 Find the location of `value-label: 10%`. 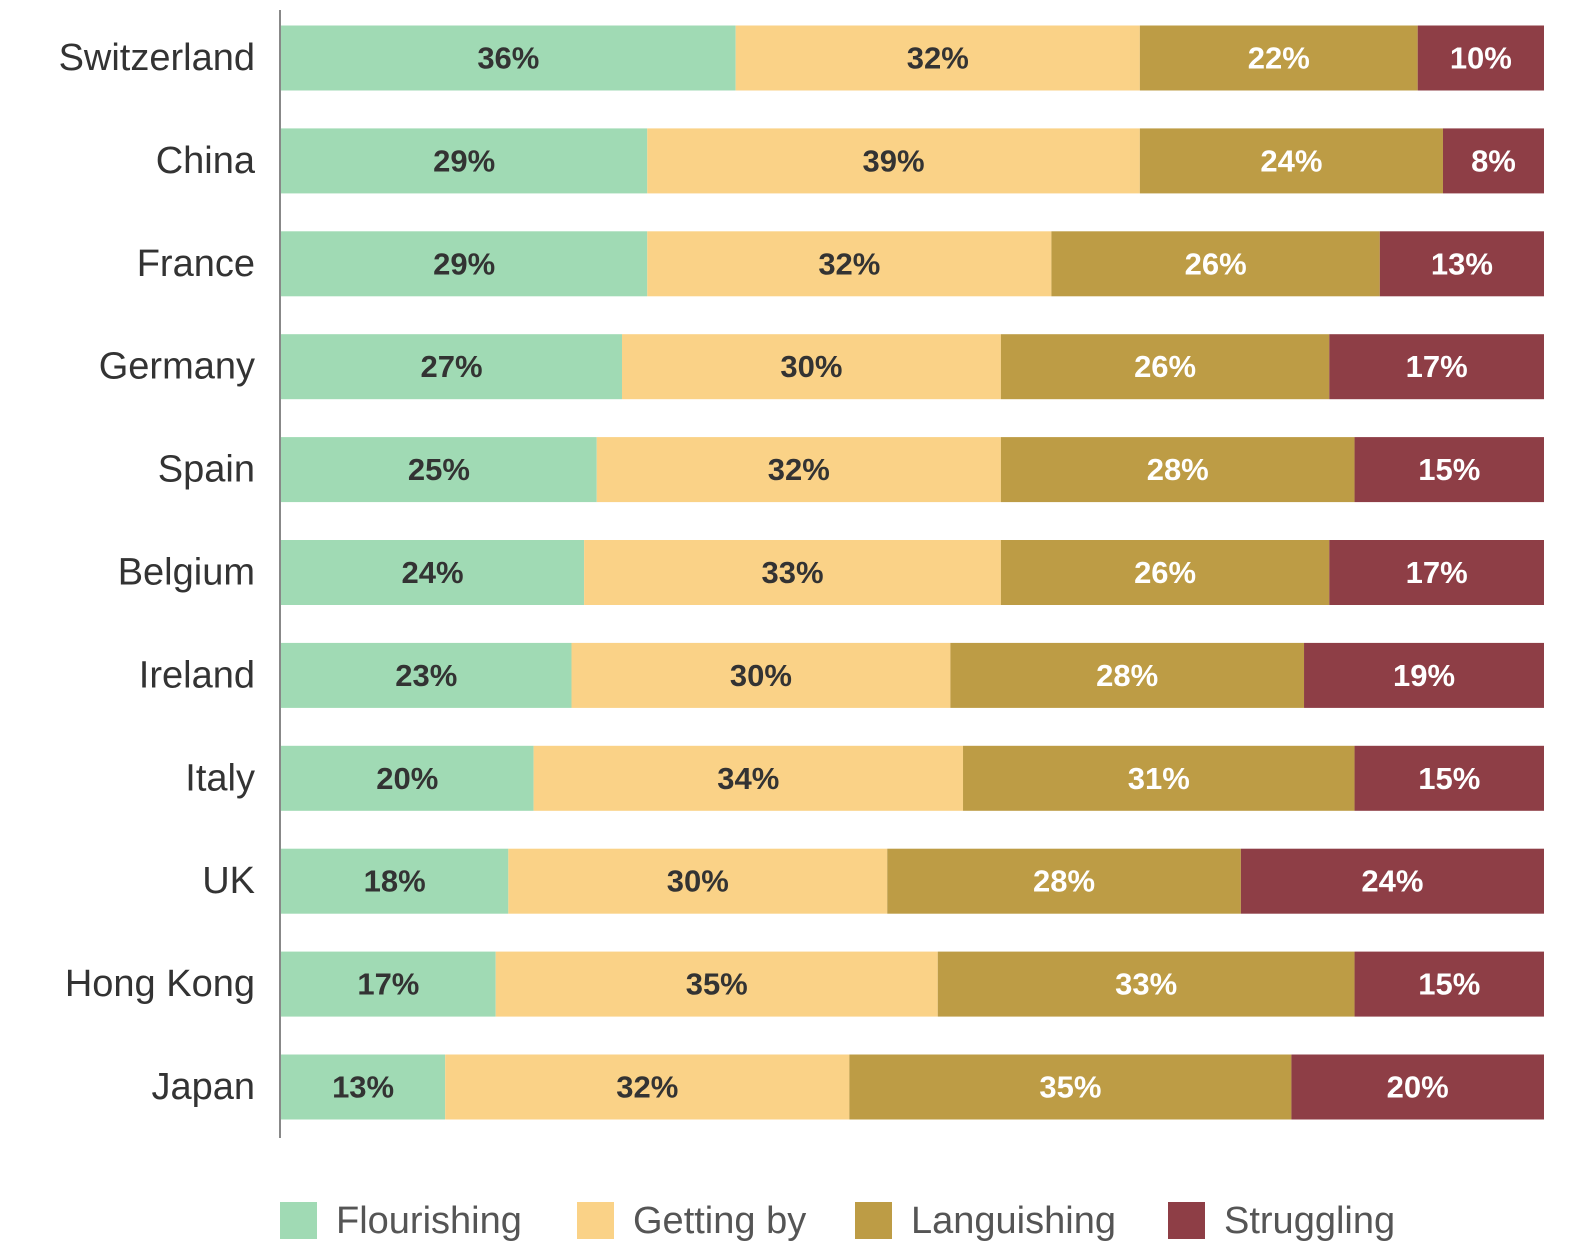

value-label: 10% is located at coordinates (1481, 58).